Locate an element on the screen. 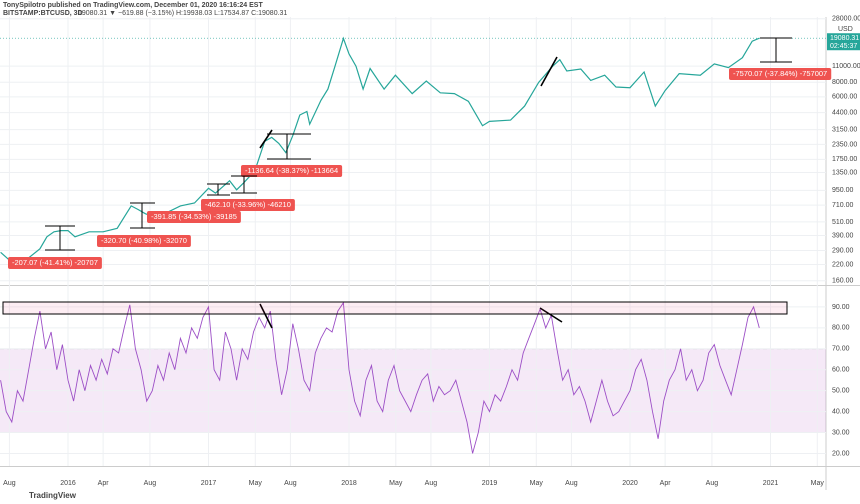  x-tick-label: 2018 is located at coordinates (349, 483).